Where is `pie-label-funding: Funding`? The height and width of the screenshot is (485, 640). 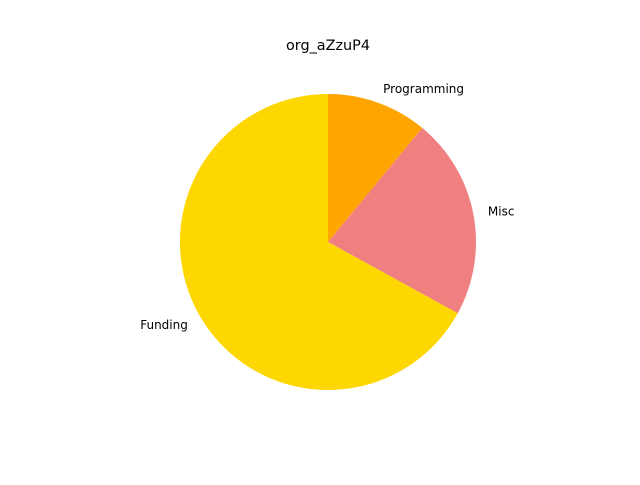
pie-label-funding: Funding is located at coordinates (164, 325).